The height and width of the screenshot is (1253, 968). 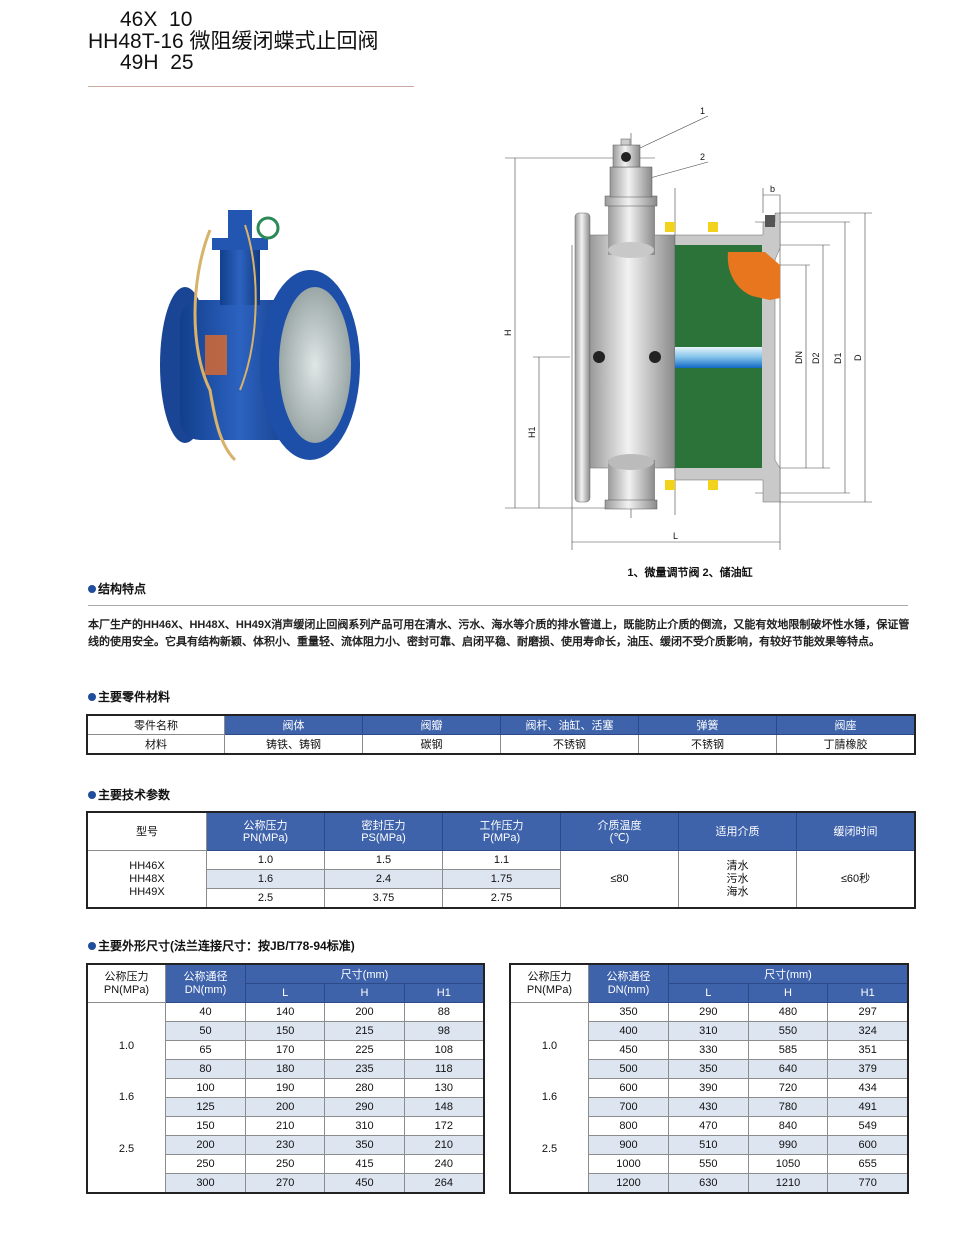 What do you see at coordinates (845, 725) in the screenshot?
I see `header-cell: 阀座` at bounding box center [845, 725].